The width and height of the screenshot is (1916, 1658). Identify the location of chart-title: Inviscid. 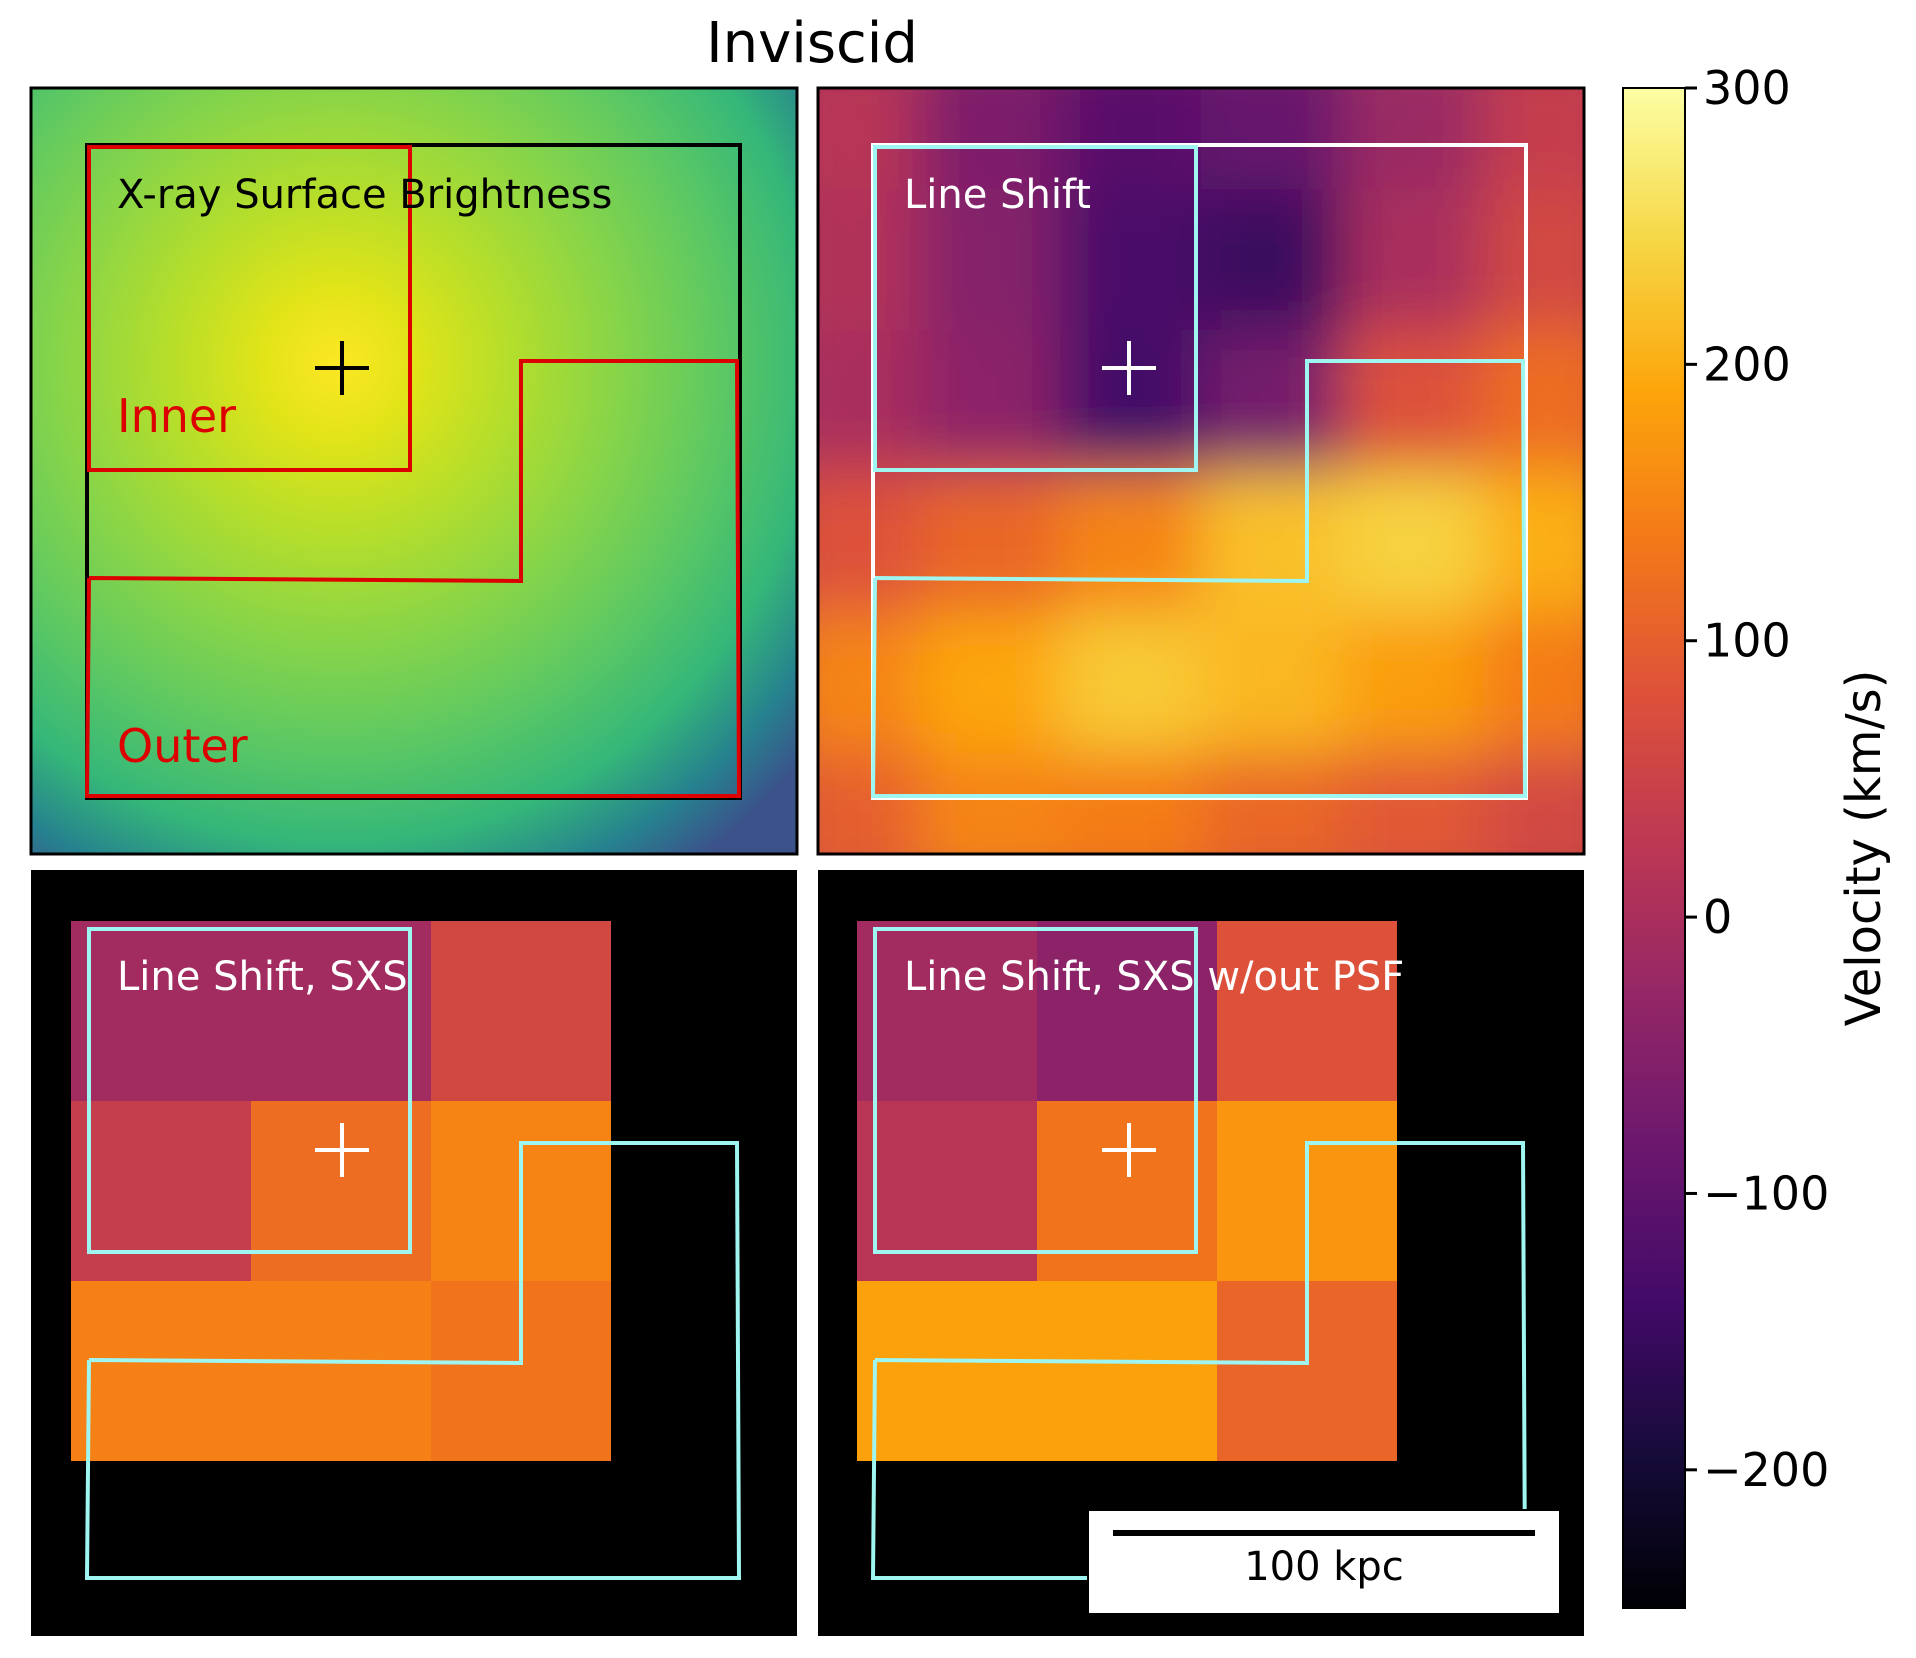
(812, 43).